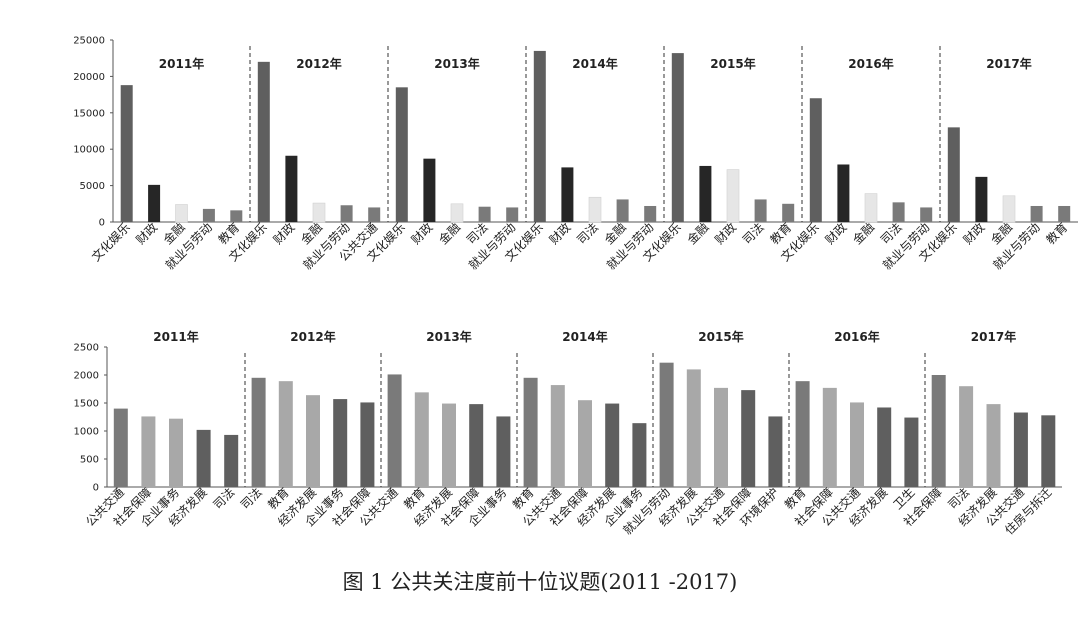 The width and height of the screenshot is (1080, 629). What do you see at coordinates (110, 242) in the screenshot?
I see `category-label: 文化娱乐` at bounding box center [110, 242].